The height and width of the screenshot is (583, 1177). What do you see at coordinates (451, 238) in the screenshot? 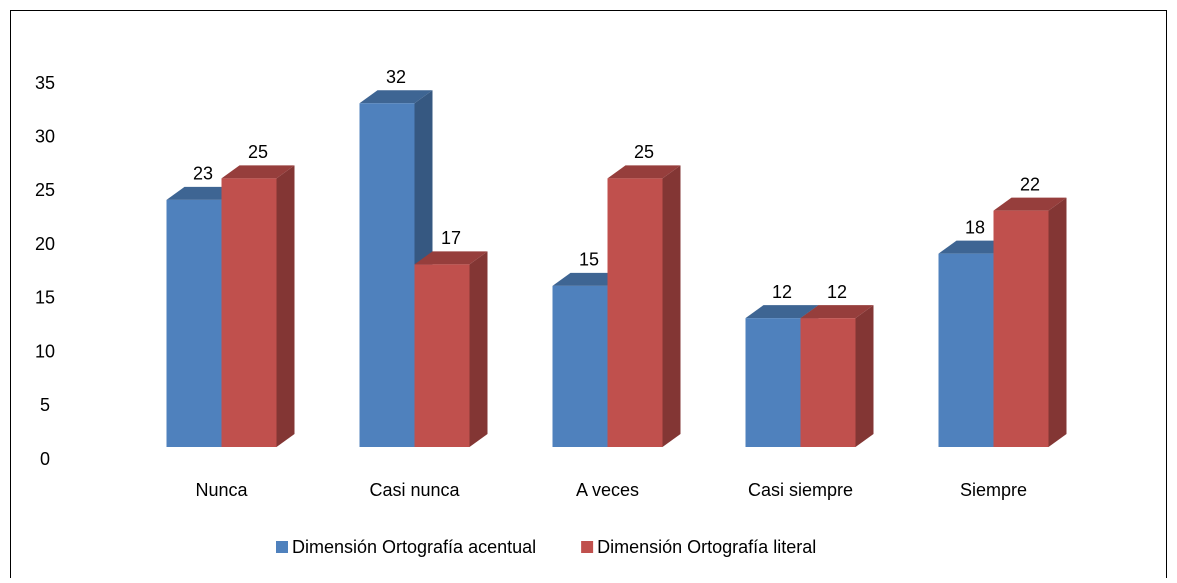
I see `data-label: 17` at bounding box center [451, 238].